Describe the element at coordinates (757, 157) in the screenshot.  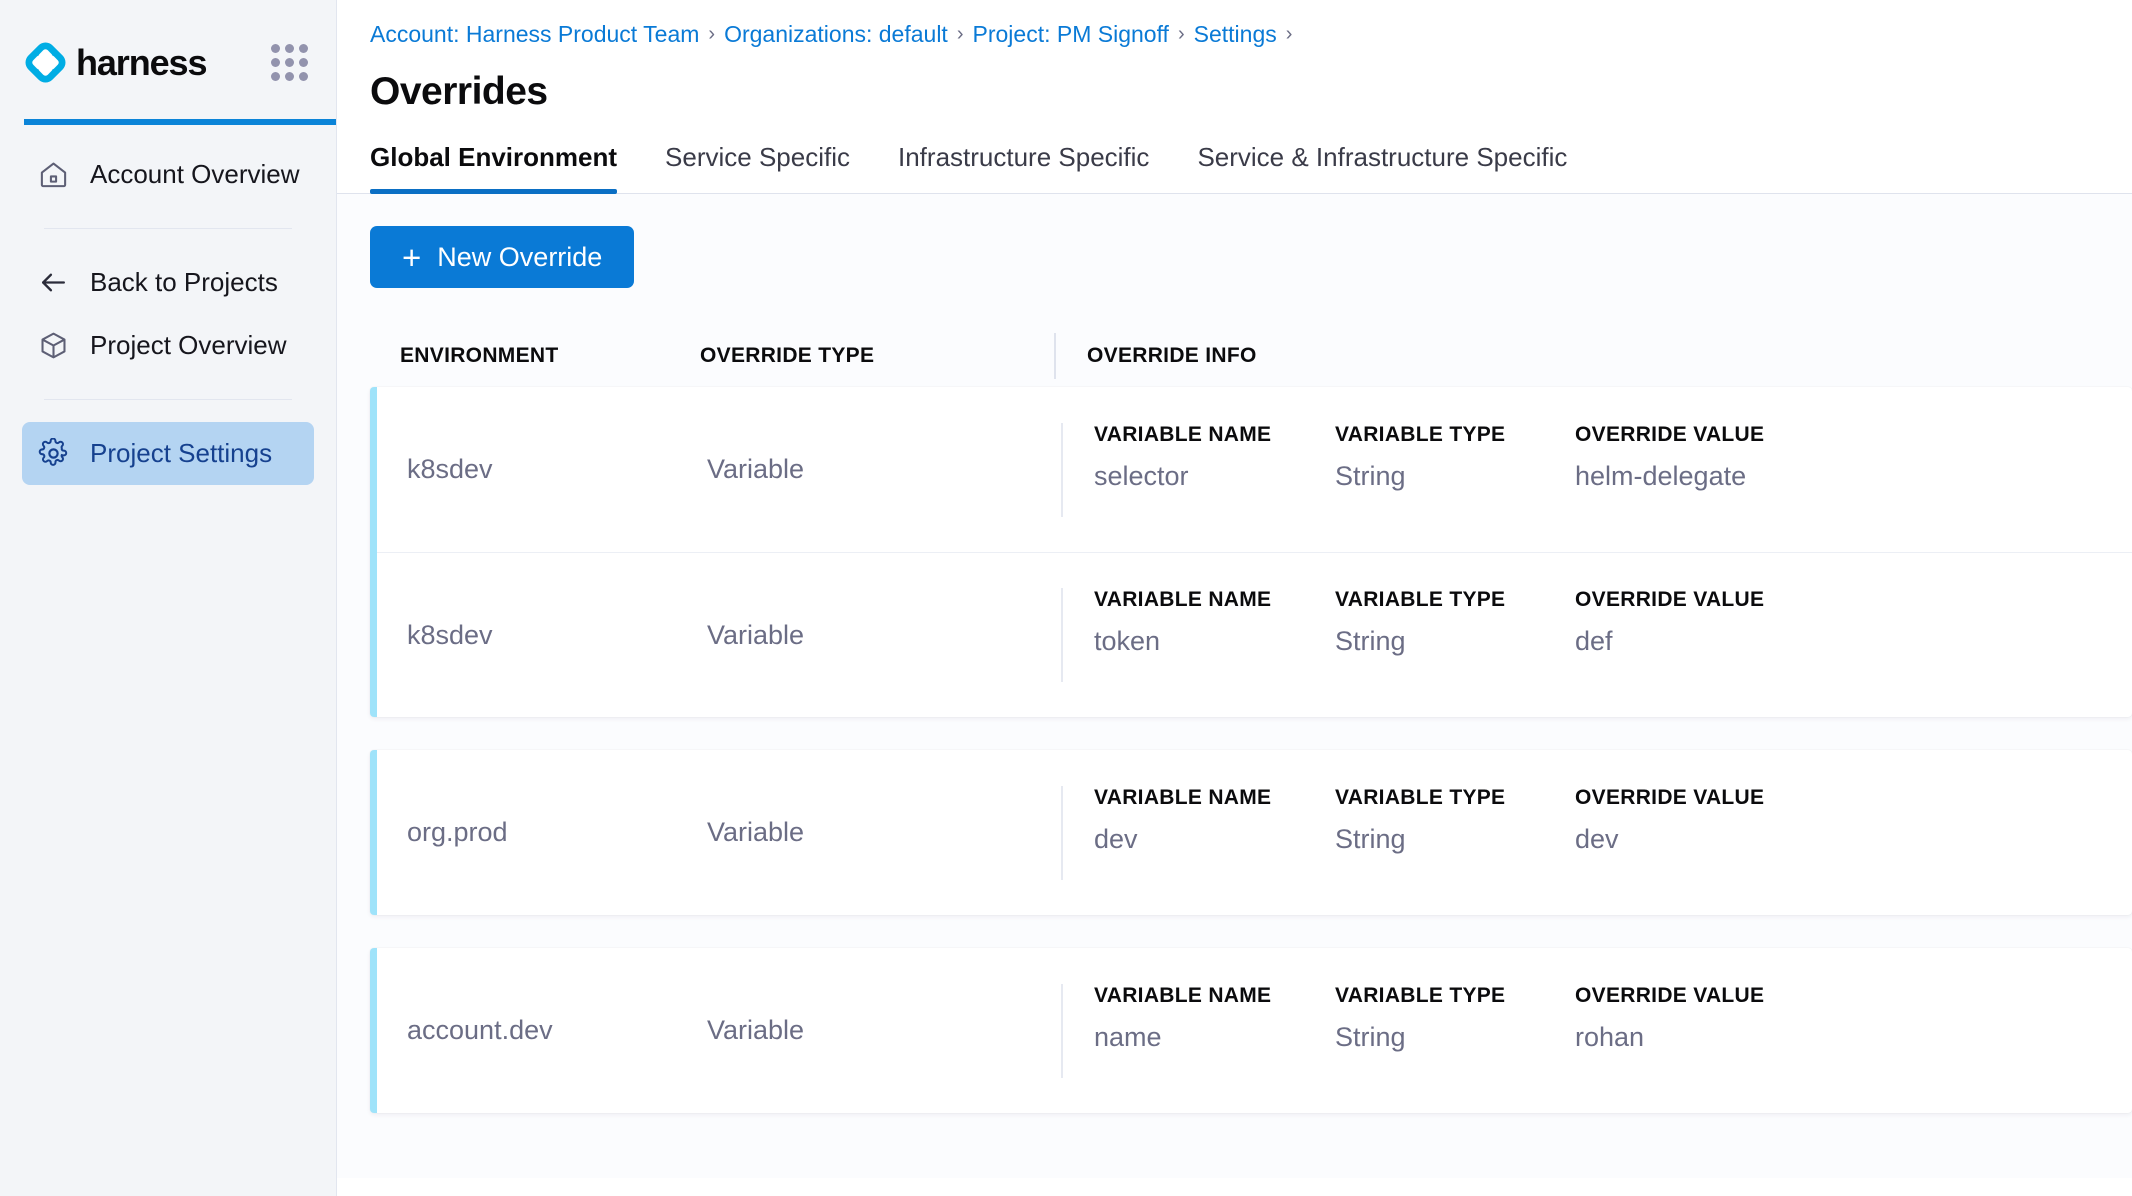
I see `tab-service-specific: Service Specific` at that location.